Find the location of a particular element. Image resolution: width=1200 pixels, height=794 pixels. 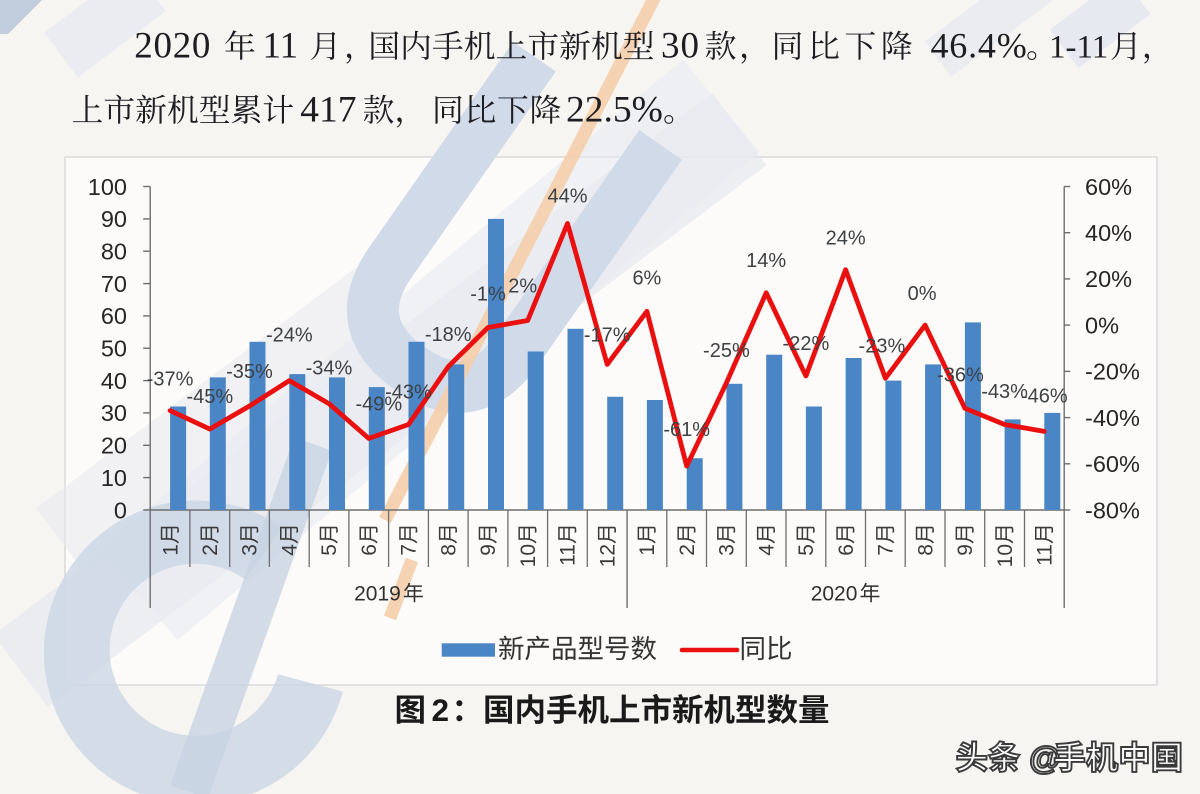

svg-text: -23% is located at coordinates (882, 346).